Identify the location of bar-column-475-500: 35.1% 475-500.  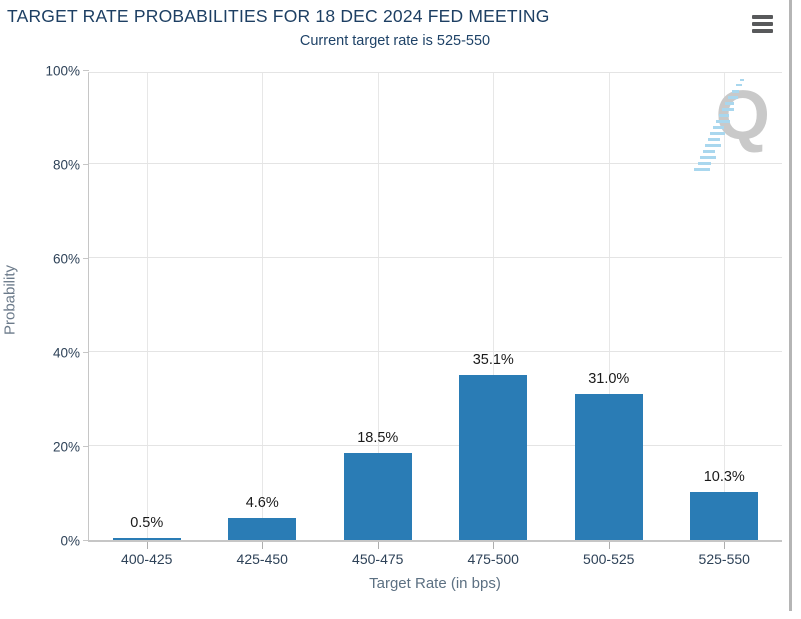
(494, 320).